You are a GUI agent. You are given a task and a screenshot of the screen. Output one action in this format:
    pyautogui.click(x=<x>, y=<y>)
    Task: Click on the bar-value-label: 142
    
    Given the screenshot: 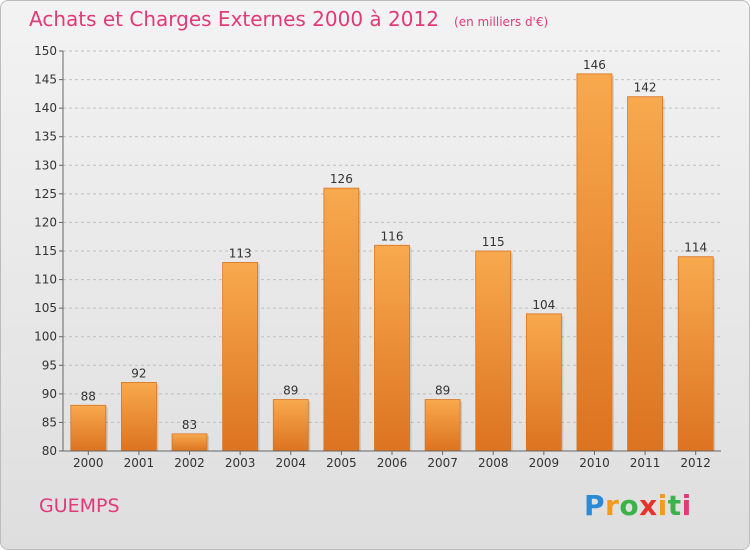 What is the action you would take?
    pyautogui.click(x=645, y=88)
    